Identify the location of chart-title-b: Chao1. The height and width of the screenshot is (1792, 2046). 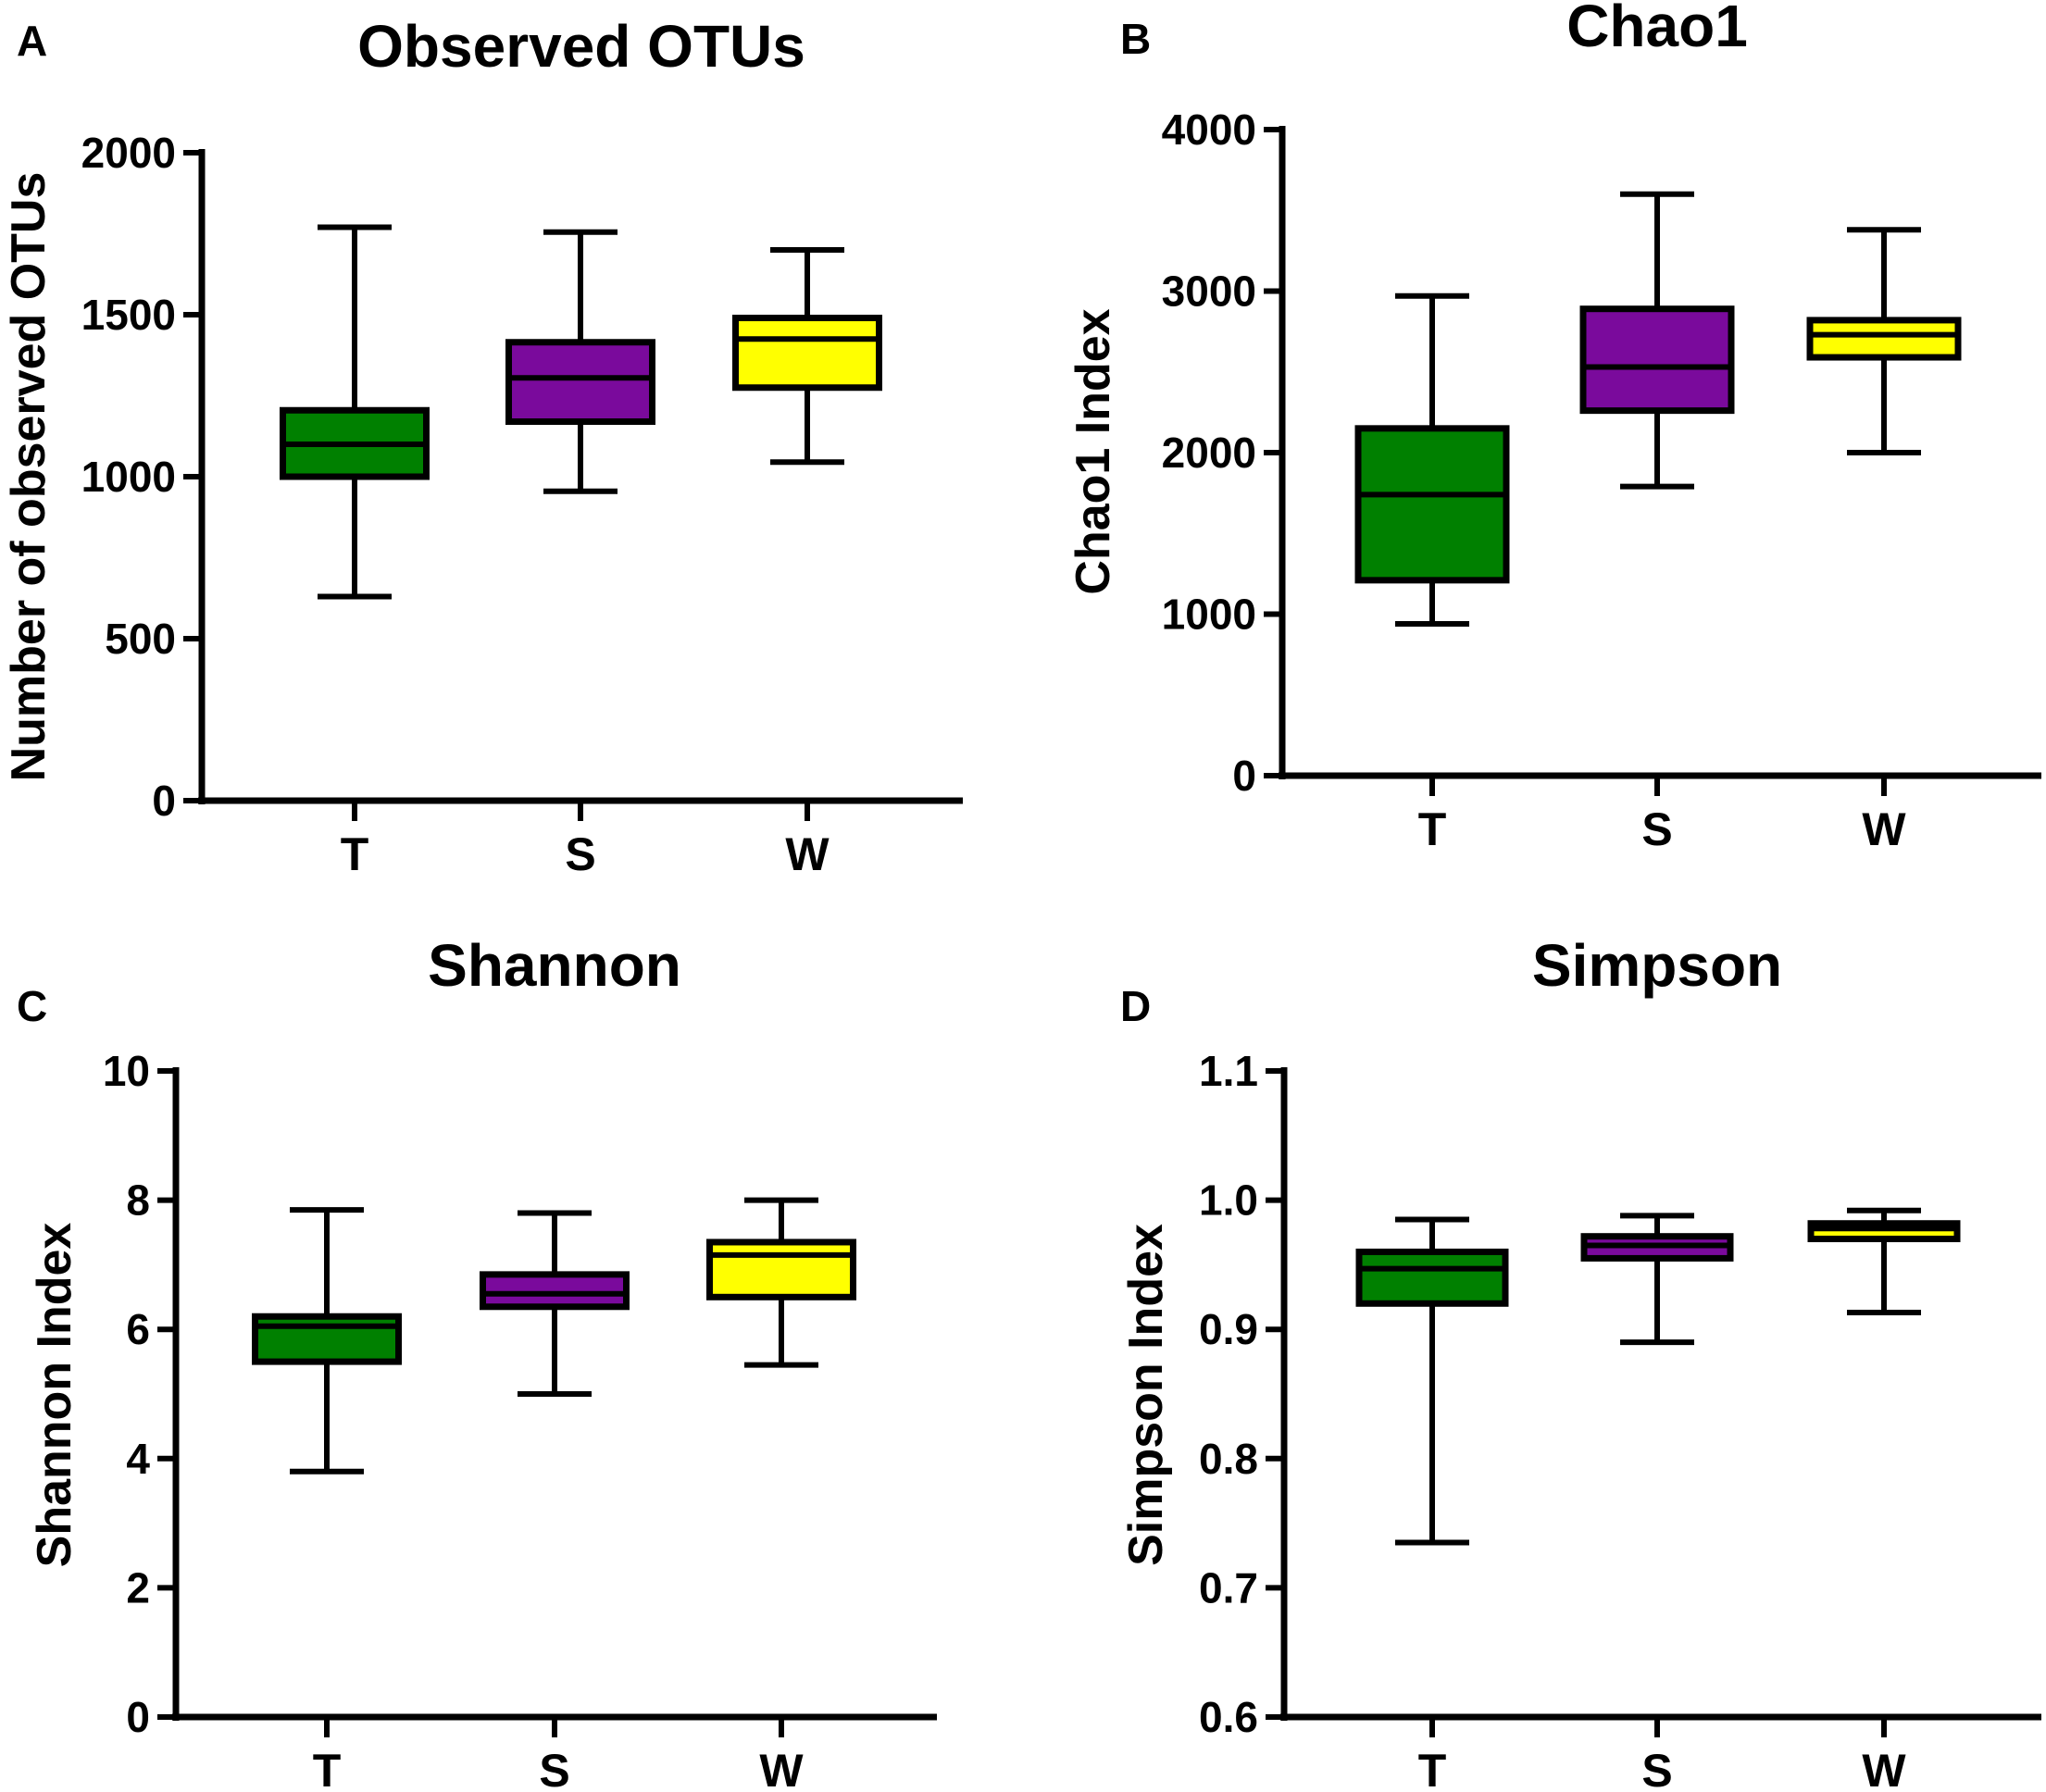
(1657, 29).